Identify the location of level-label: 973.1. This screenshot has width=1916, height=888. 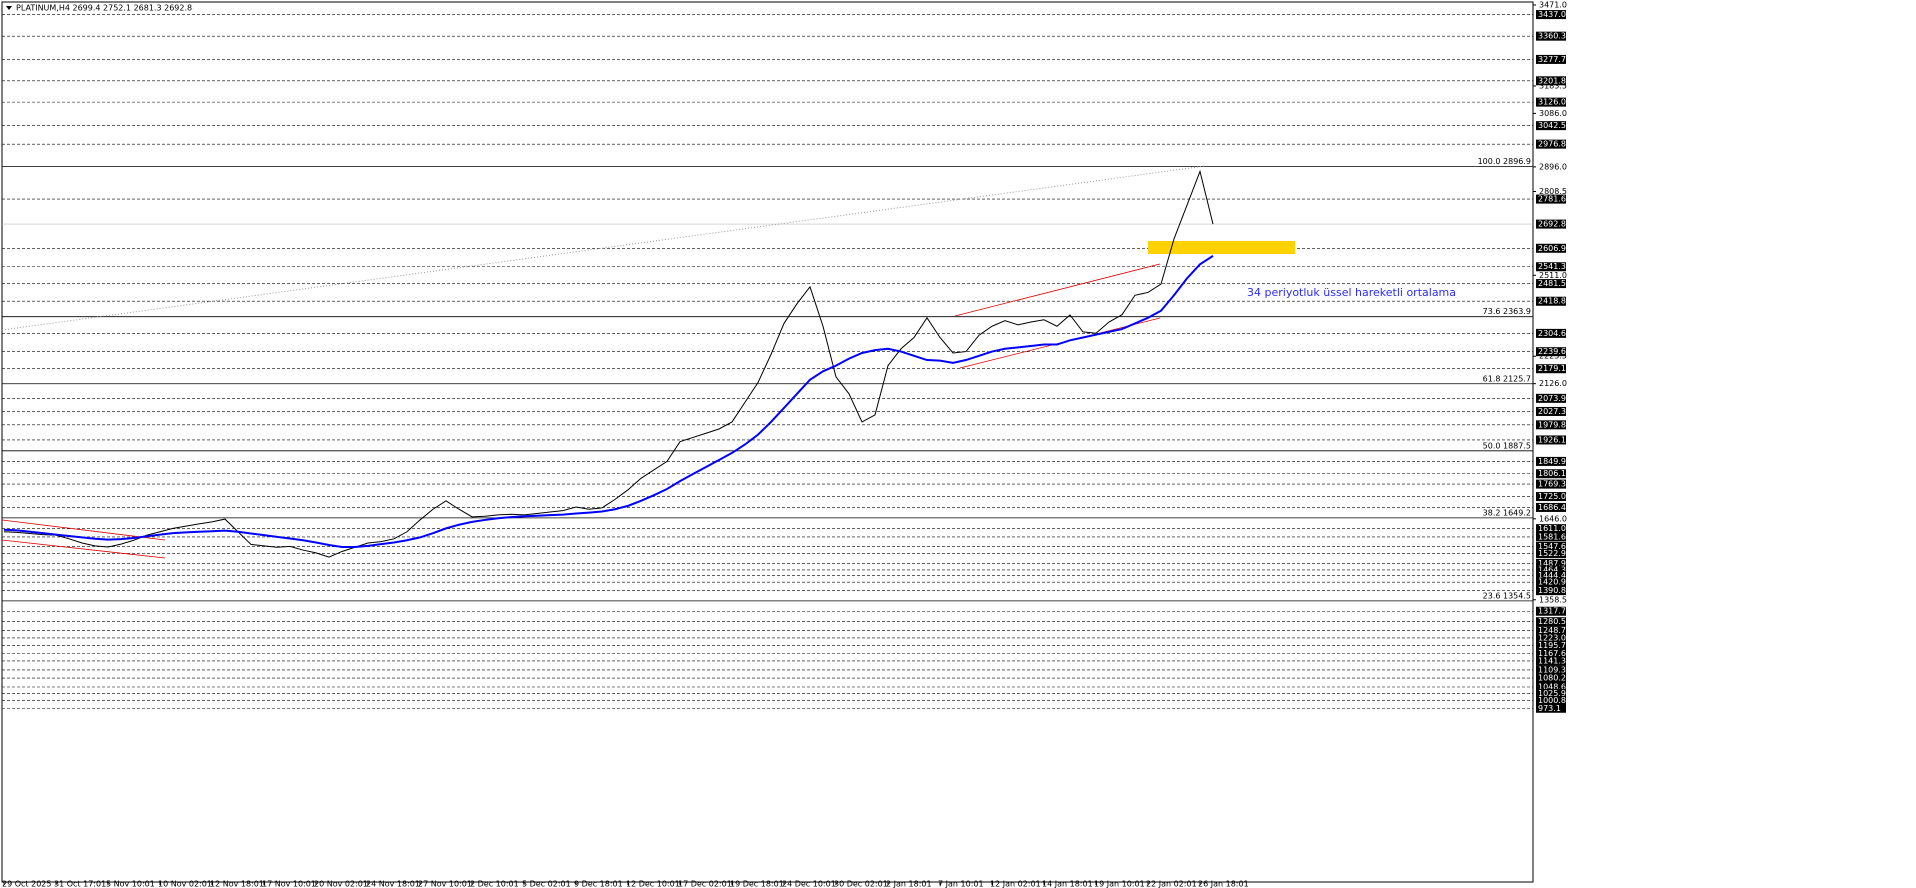
(1549, 708).